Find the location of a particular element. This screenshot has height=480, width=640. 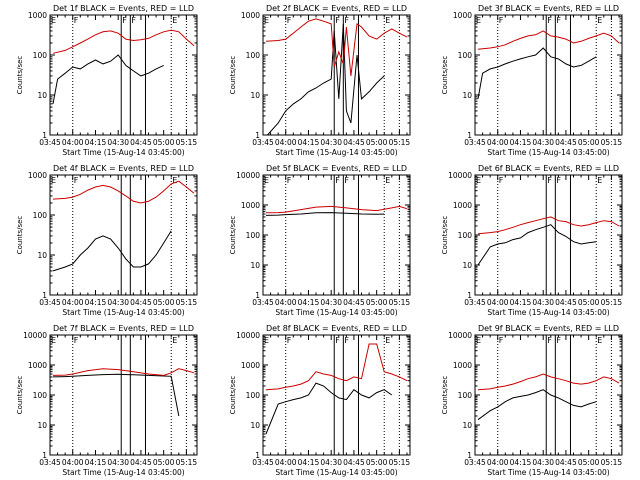

panel-title: Det 6f BLACK = Events, RED = LLD is located at coordinates (548, 168).